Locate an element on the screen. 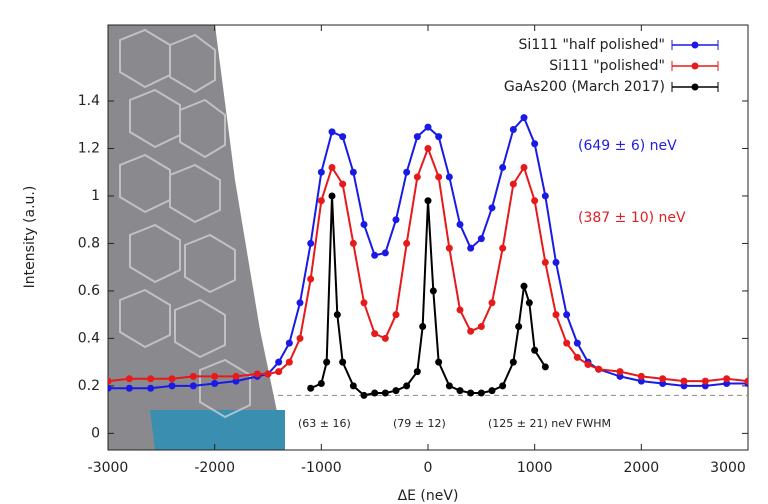 The image size is (768, 504). x-tick-label: 1000 is located at coordinates (535, 468).